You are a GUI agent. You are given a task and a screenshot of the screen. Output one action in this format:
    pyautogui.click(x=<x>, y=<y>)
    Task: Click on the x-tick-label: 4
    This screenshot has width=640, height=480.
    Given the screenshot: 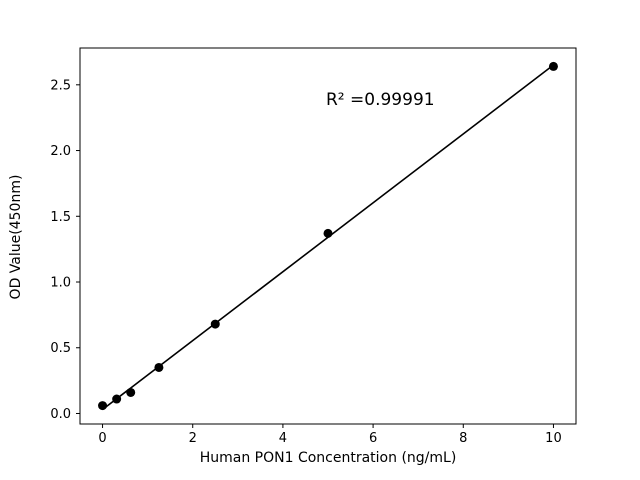 What is the action you would take?
    pyautogui.click(x=283, y=438)
    